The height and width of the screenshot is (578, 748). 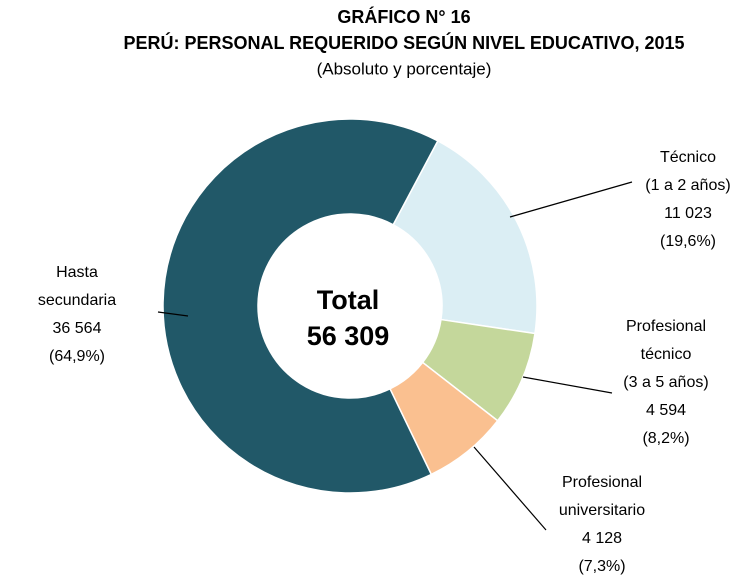 I want to click on donut-slice, so click(x=465, y=237).